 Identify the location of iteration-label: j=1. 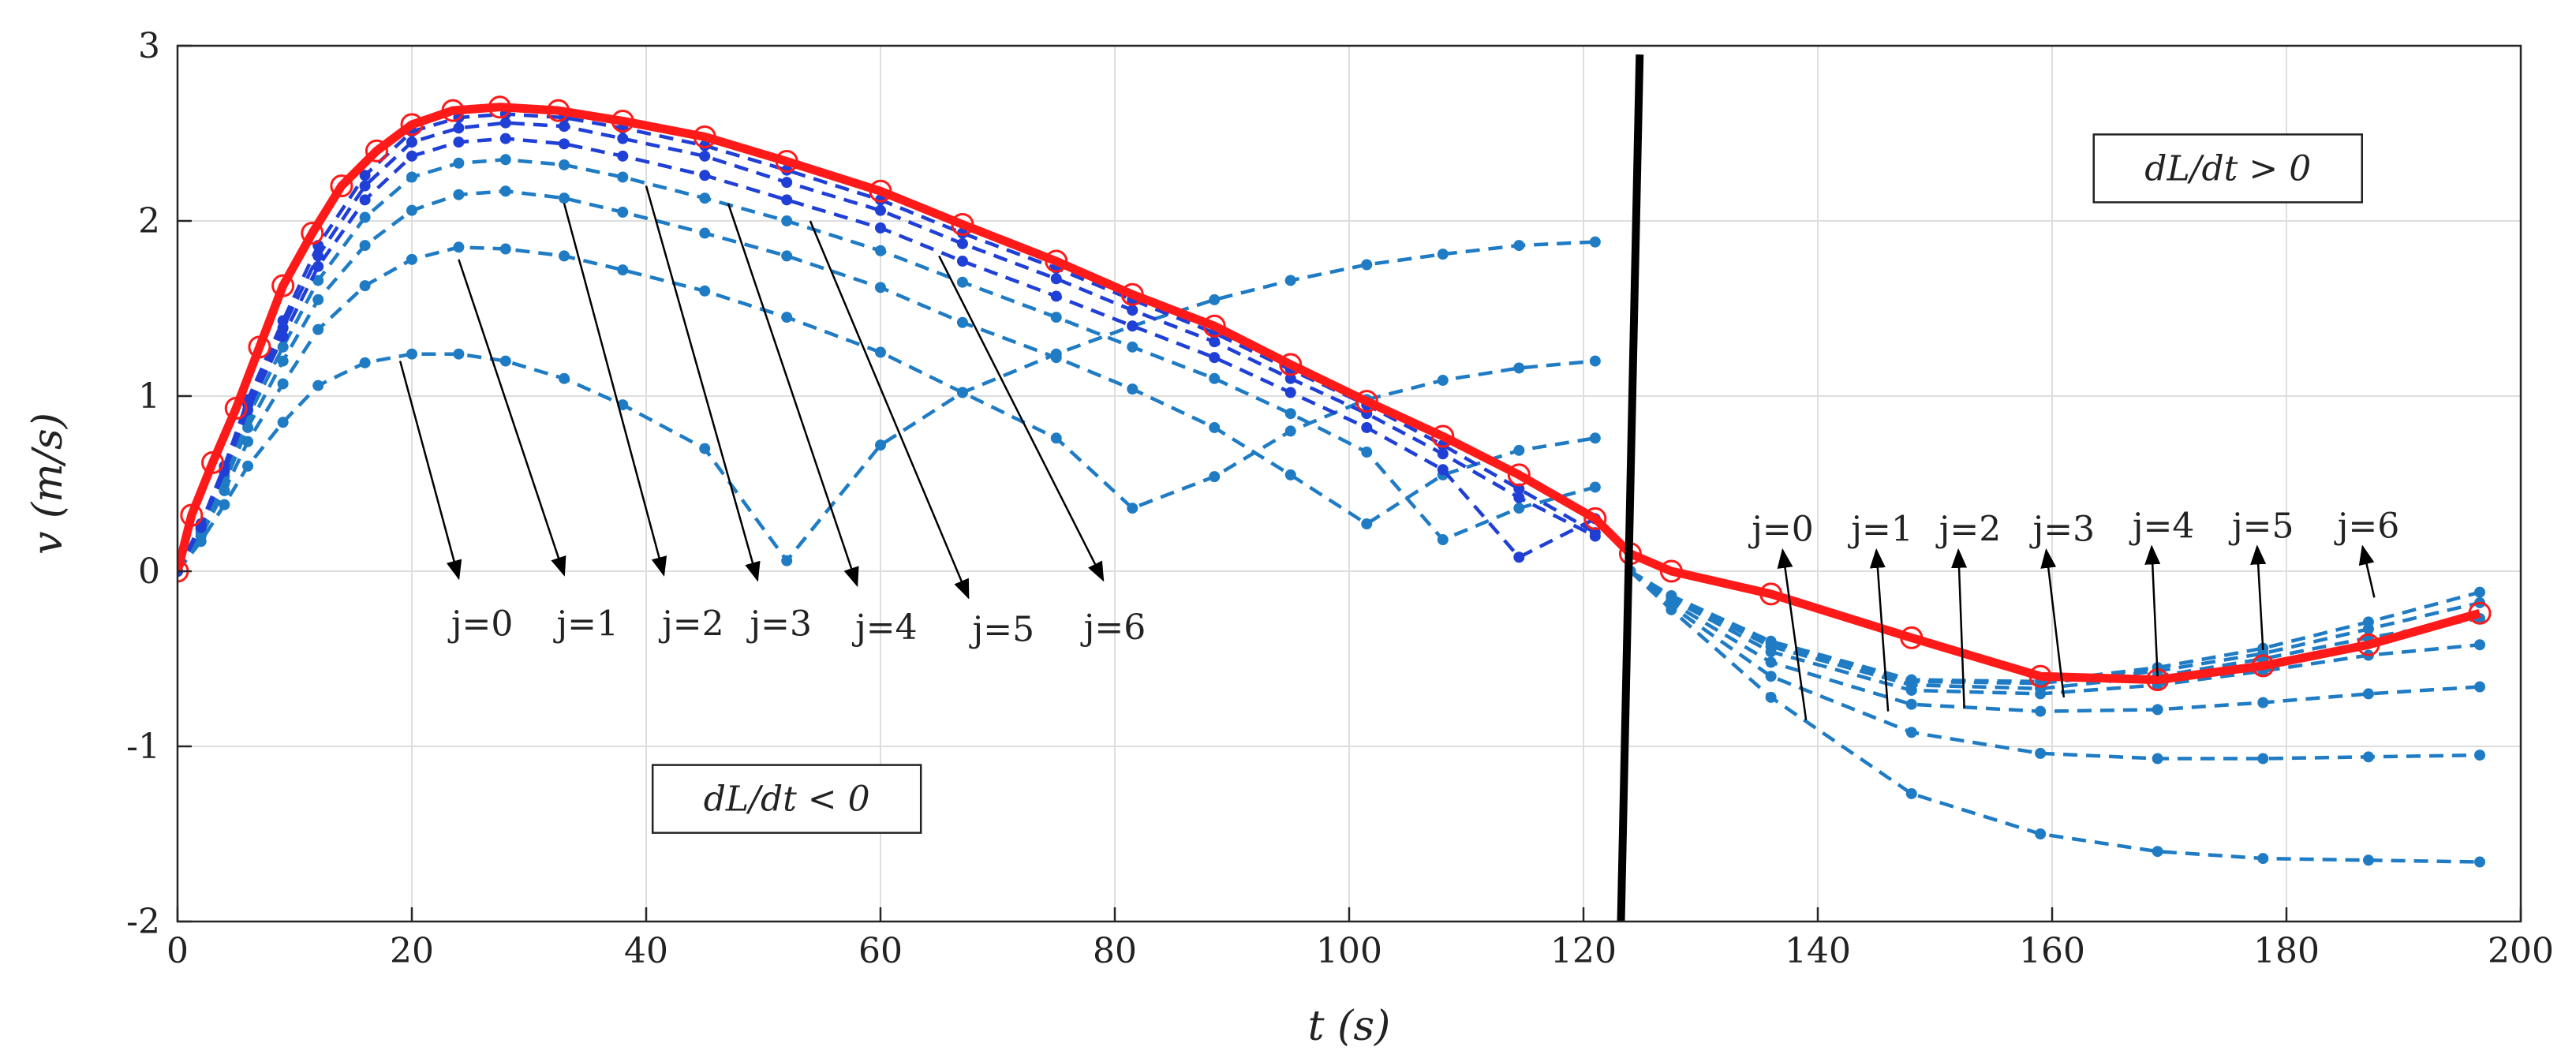
(585, 624).